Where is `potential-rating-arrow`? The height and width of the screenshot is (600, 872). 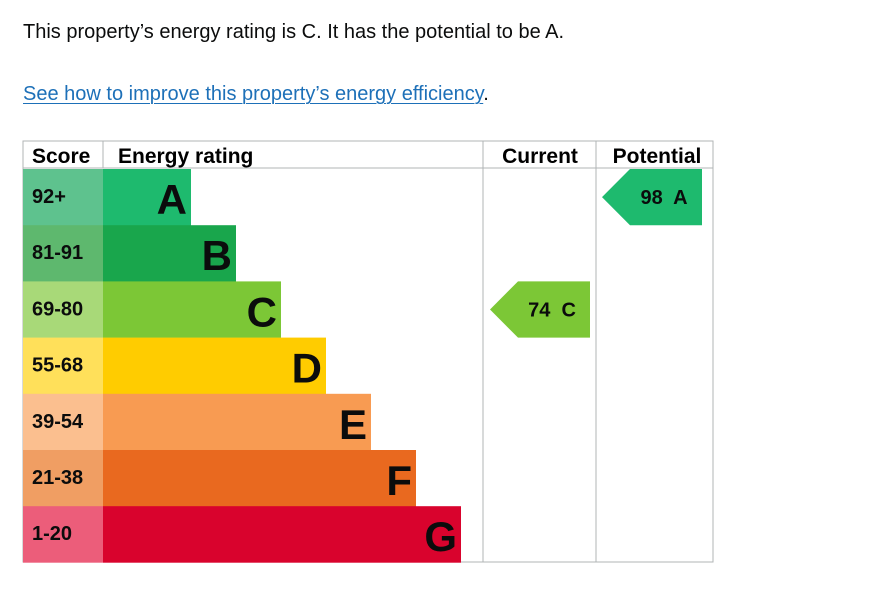
potential-rating-arrow is located at coordinates (652, 197).